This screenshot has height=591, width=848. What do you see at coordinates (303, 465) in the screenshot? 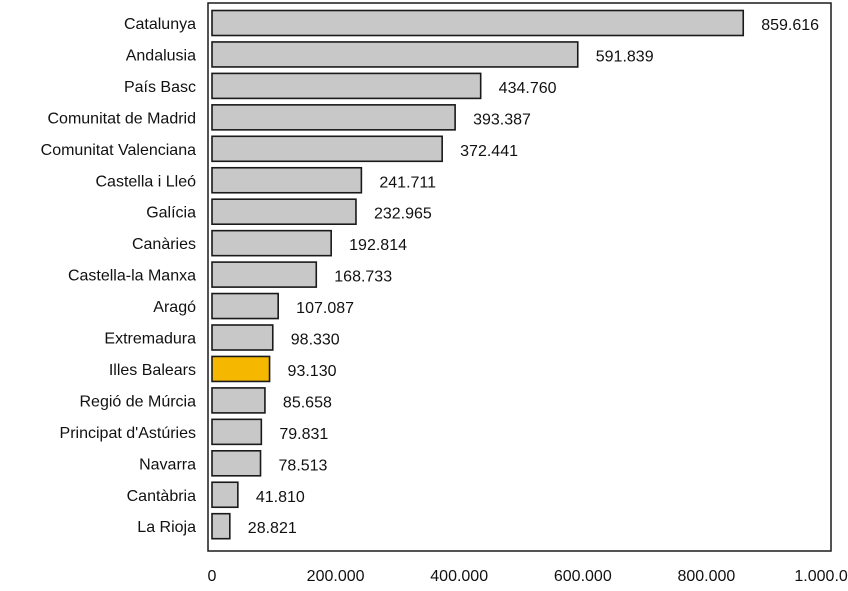
I see `value-label-navarra: 78.513` at bounding box center [303, 465].